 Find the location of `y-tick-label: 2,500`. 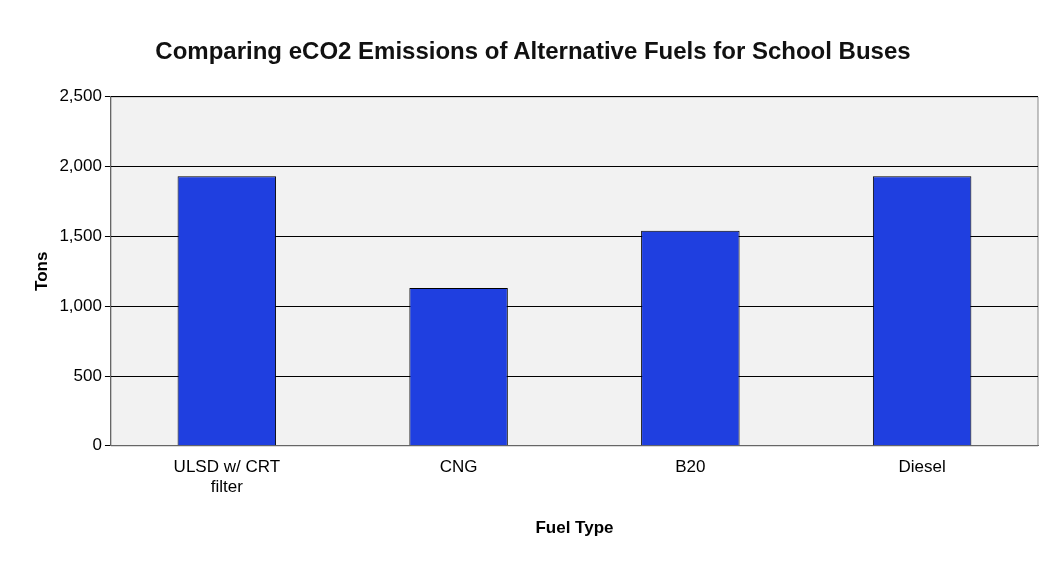

y-tick-label: 2,500 is located at coordinates (80, 96).